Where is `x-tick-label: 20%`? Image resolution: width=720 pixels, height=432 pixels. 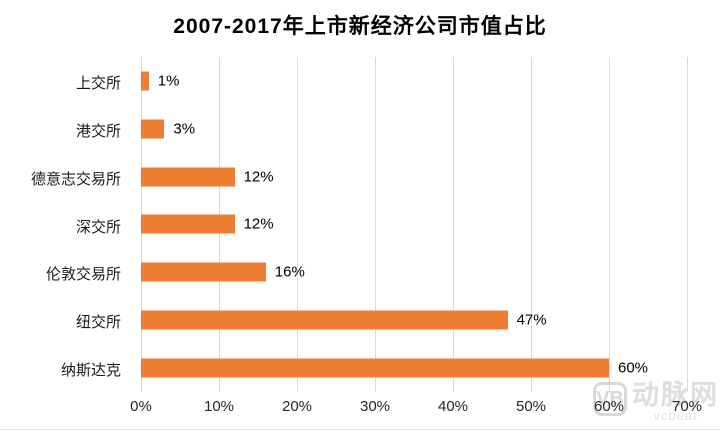
x-tick-label: 20% is located at coordinates (297, 406).